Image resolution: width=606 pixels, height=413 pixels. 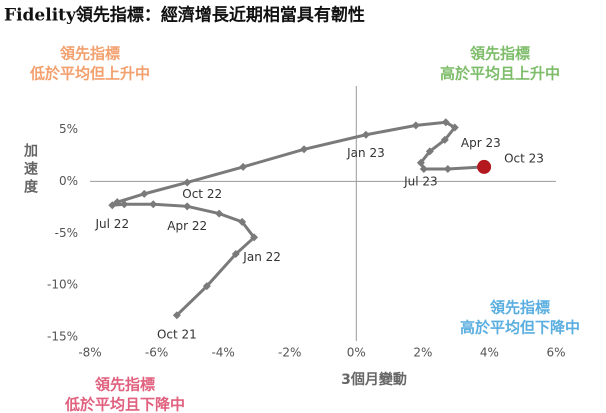 I want to click on quadrant-text: 低於平均但上升中, so click(x=89, y=74).